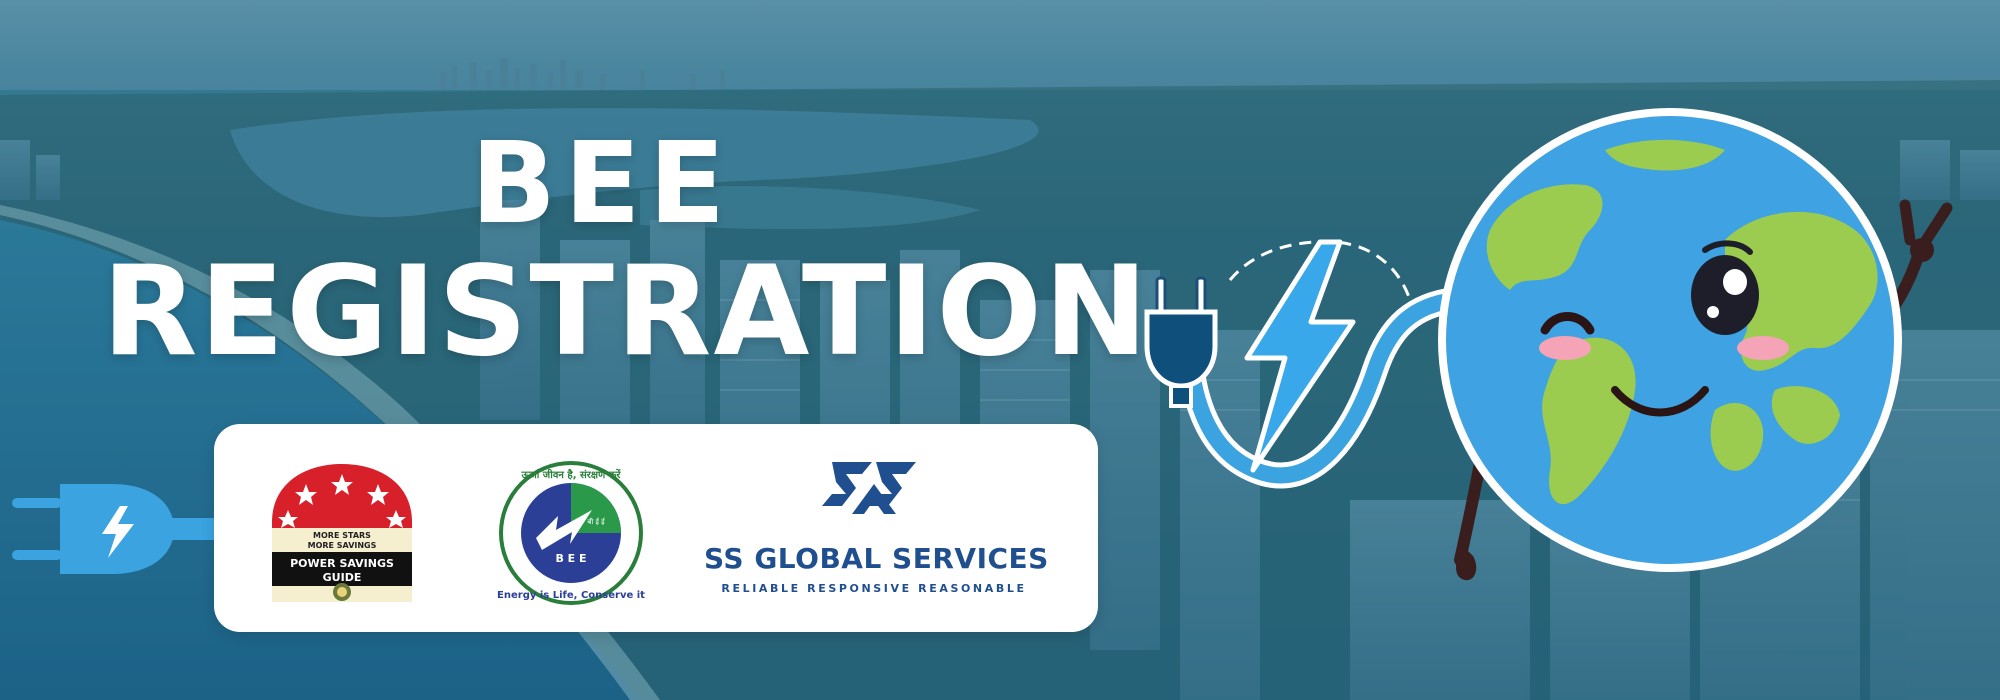  I want to click on stars-logo-line2: MORE SAVINGS, so click(342, 545).